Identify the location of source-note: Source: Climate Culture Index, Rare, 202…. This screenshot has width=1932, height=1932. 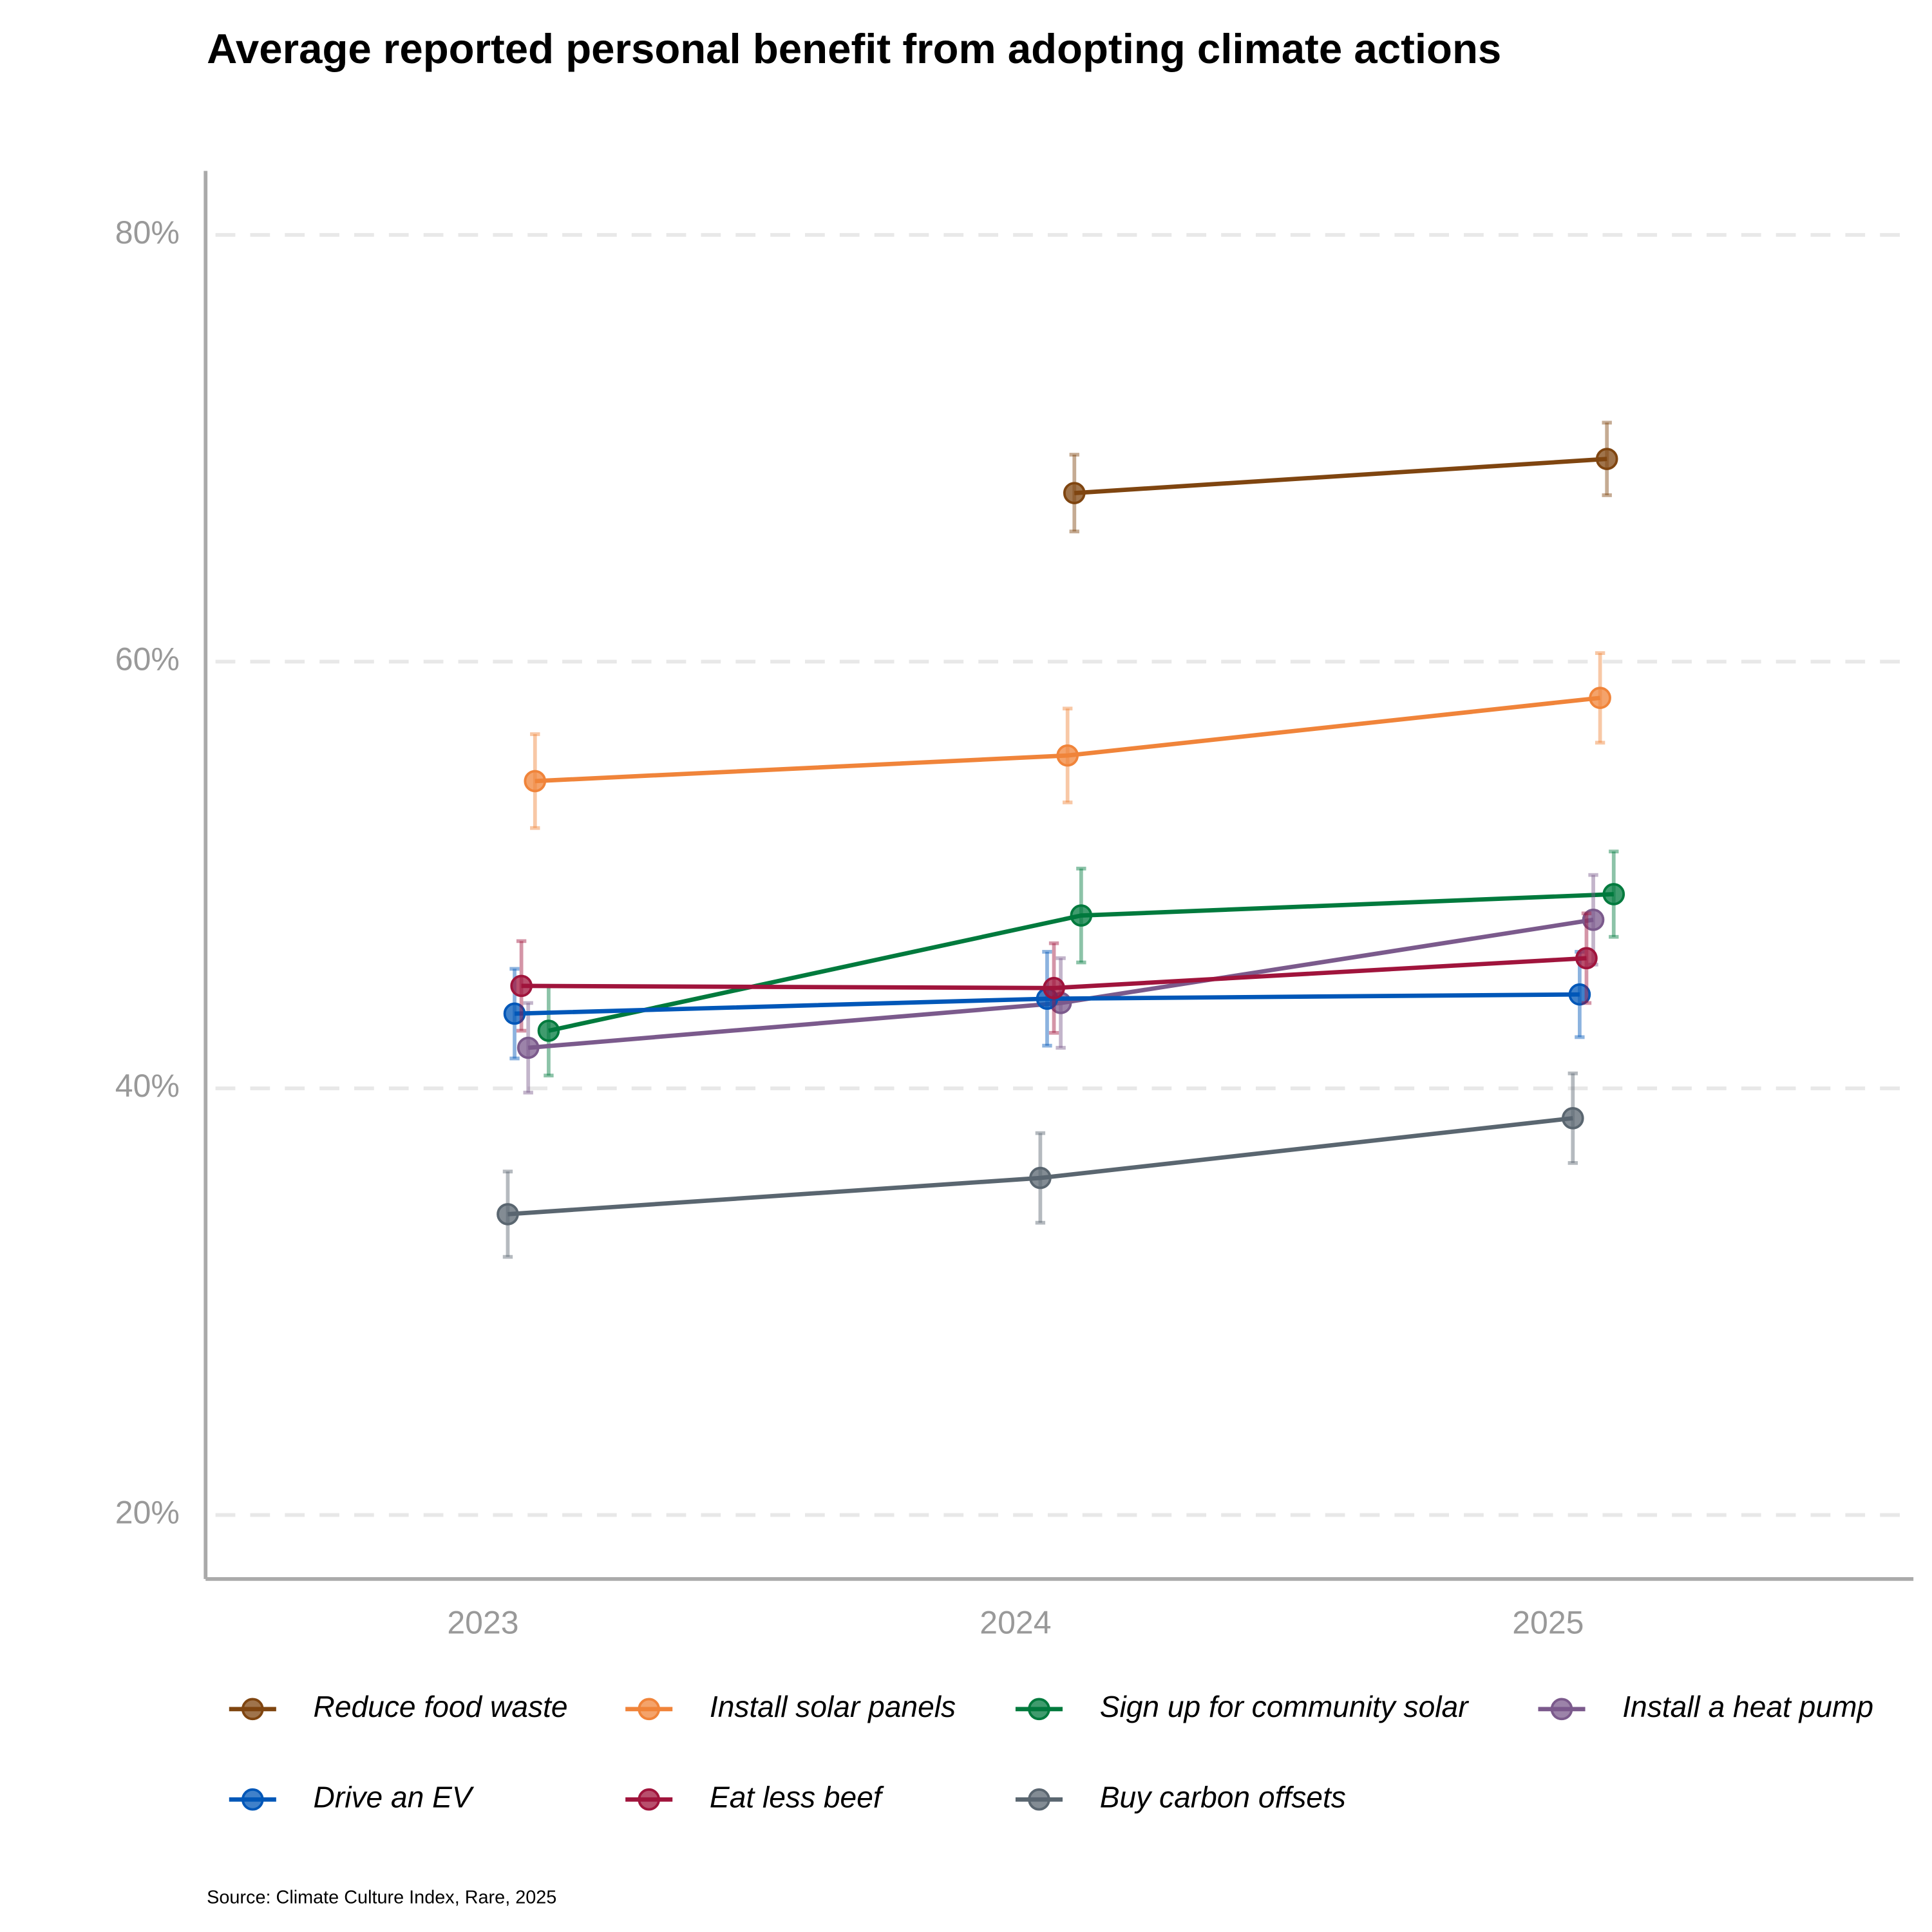
(382, 1898).